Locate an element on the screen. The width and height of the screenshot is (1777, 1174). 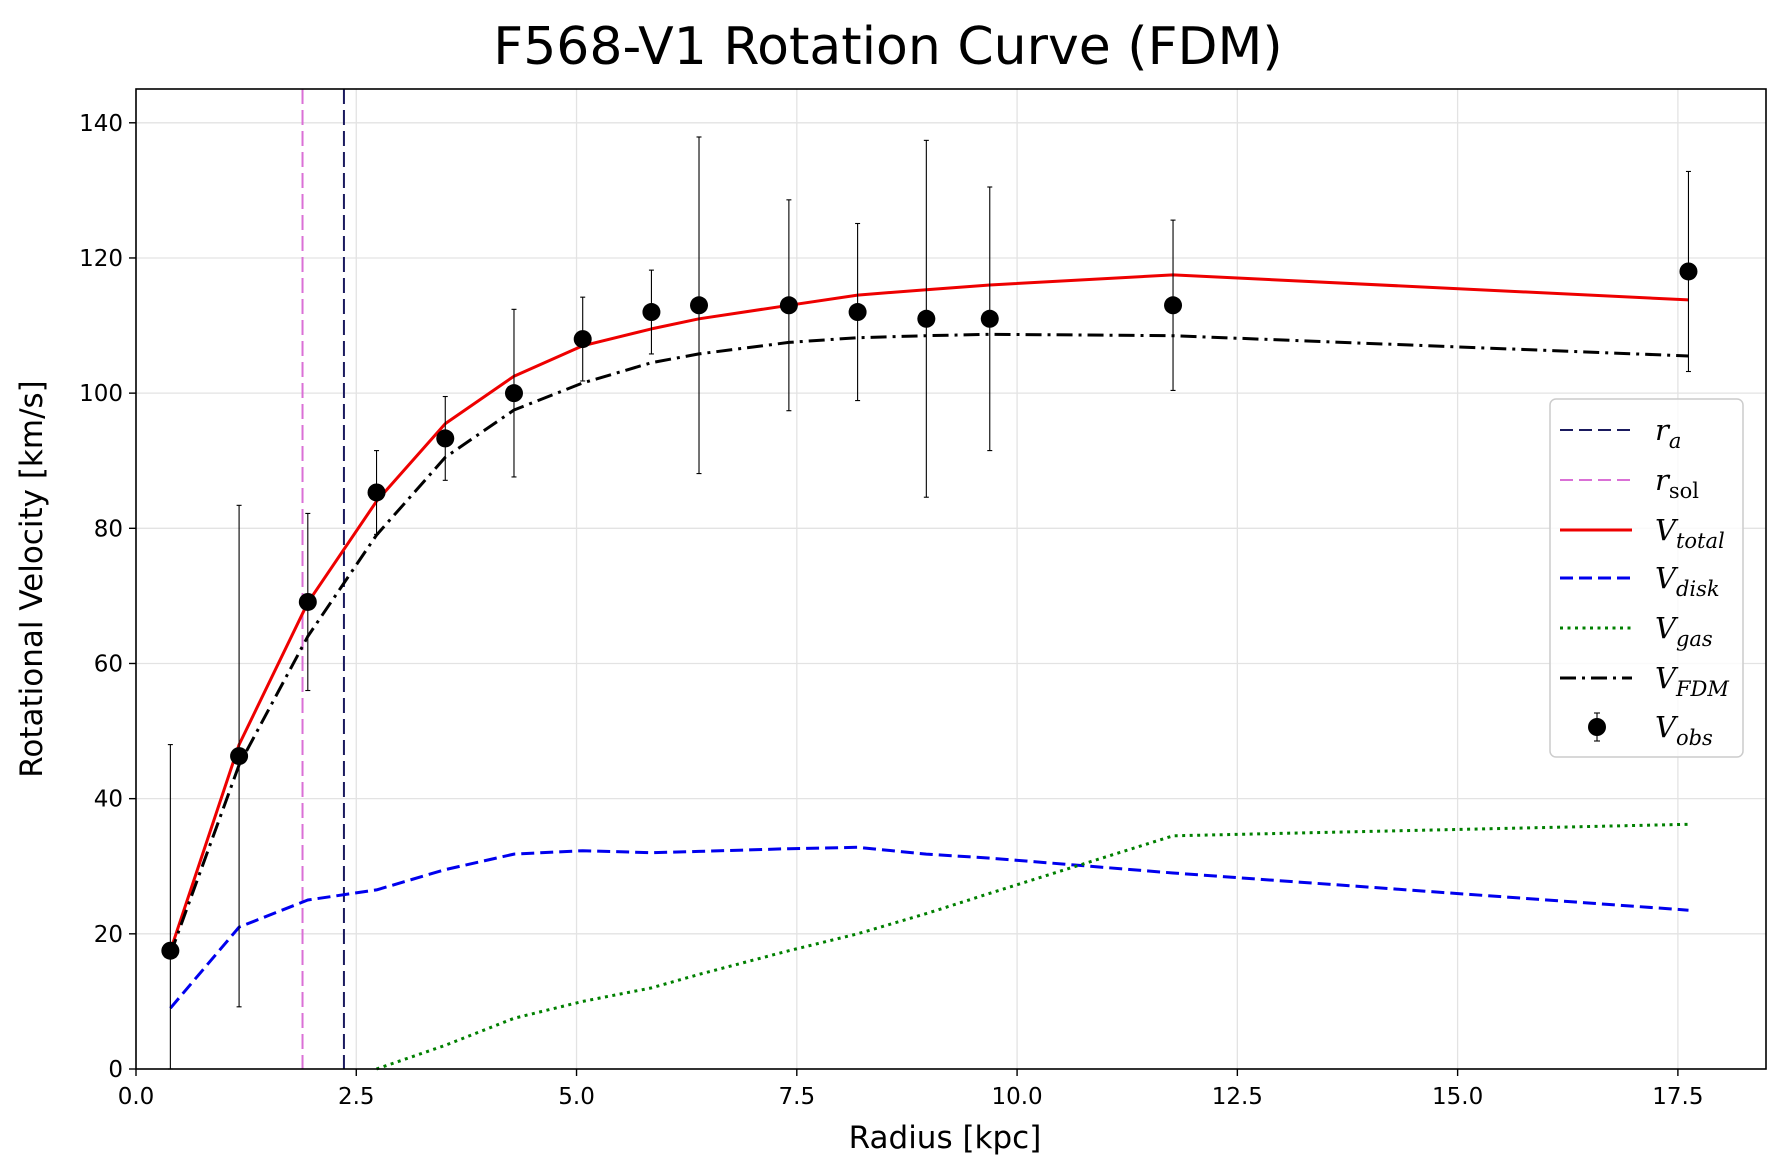
x-tick-label: 12.5 is located at coordinates (1237, 1097).